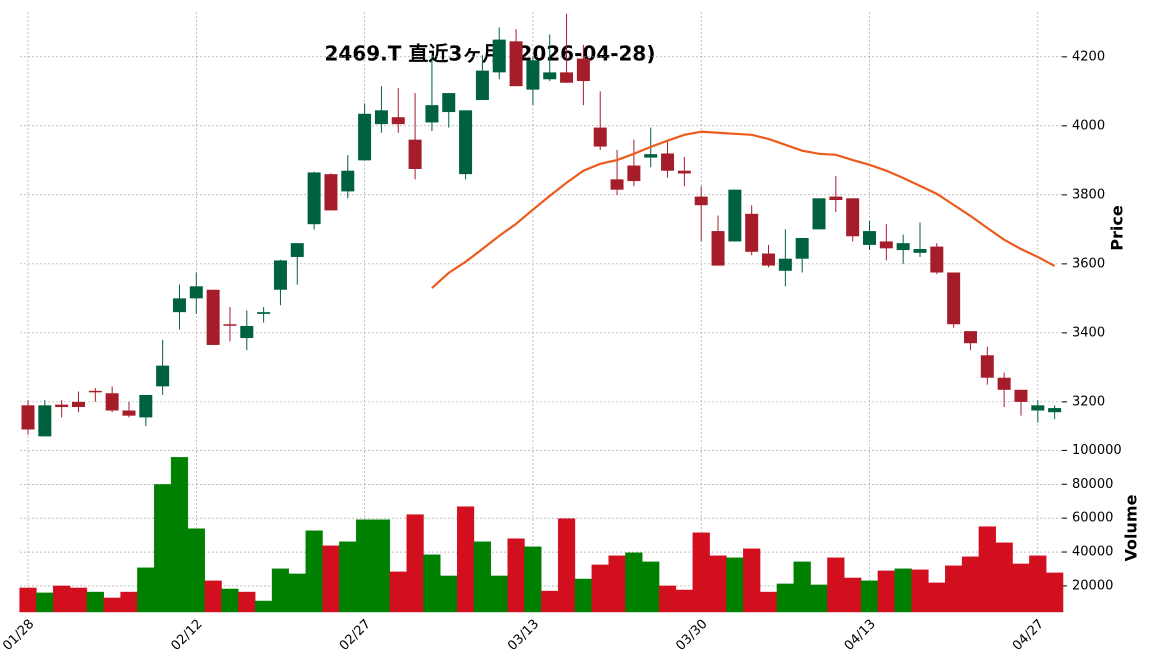 The width and height of the screenshot is (1152, 670). What do you see at coordinates (1088, 194) in the screenshot?
I see `y-tick-label: 3800` at bounding box center [1088, 194].